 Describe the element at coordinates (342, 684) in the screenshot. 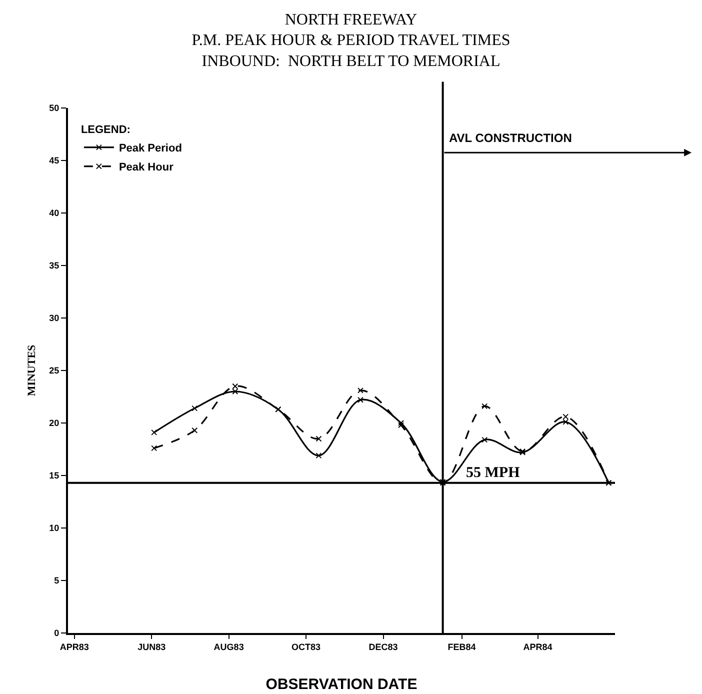

I see `x-axis-title: OBSERVATION DATE` at that location.